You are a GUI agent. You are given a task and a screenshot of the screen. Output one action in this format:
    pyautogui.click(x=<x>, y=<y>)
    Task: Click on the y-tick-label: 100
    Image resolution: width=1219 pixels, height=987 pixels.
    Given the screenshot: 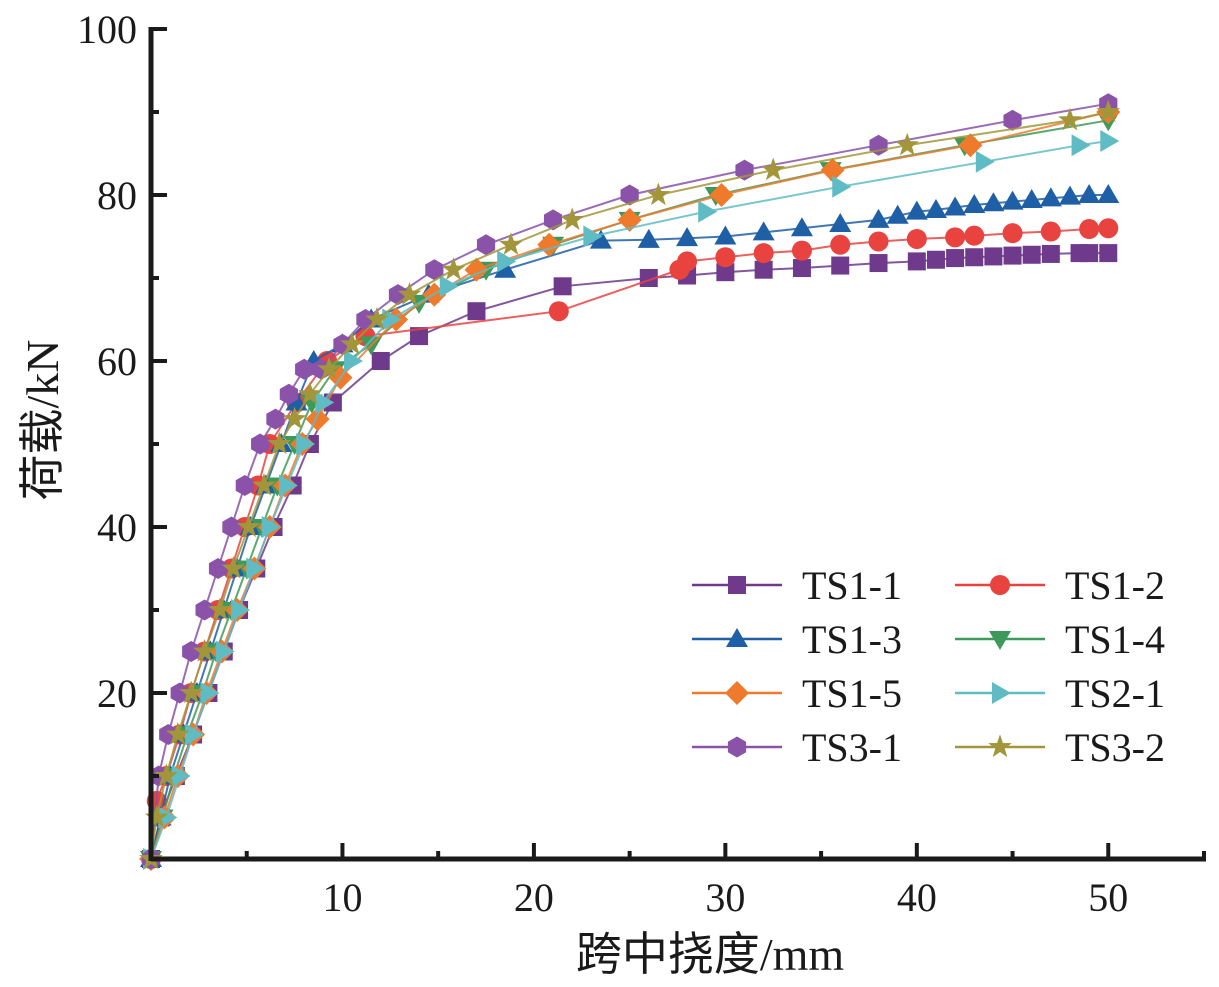 What is the action you would take?
    pyautogui.click(x=107, y=29)
    